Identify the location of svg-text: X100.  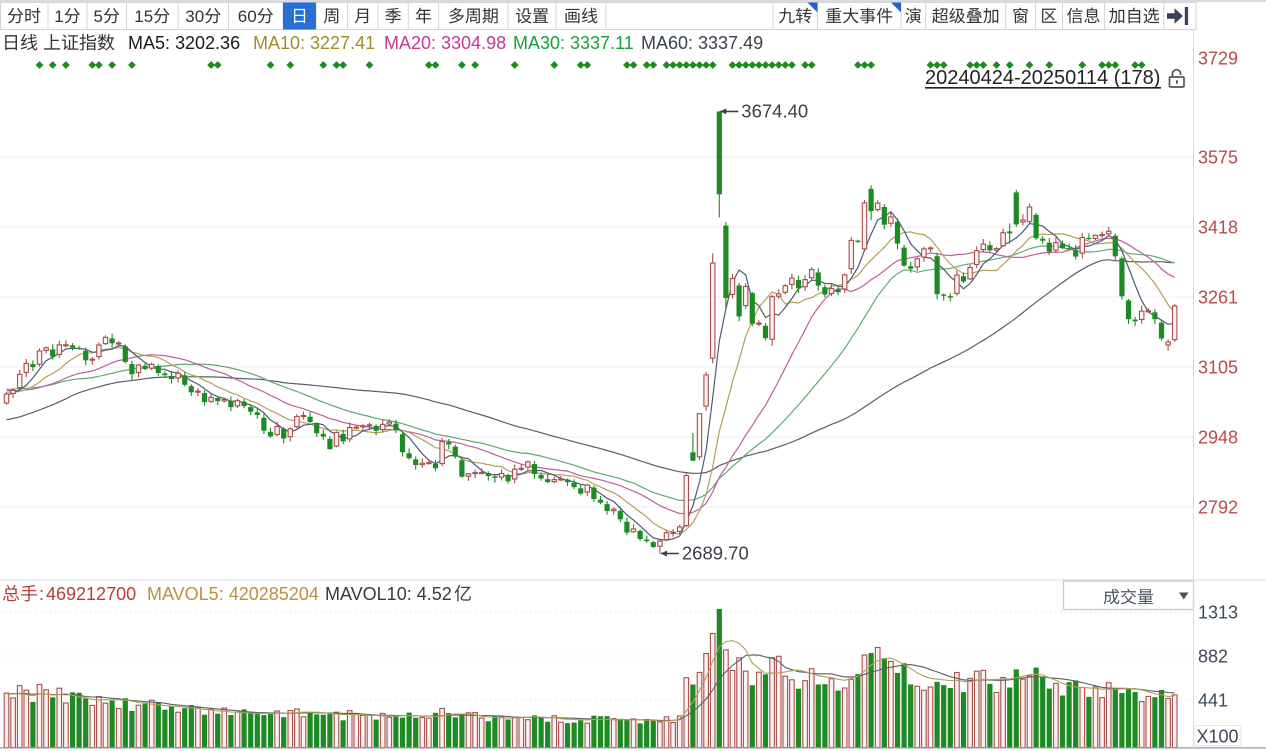
(1218, 737).